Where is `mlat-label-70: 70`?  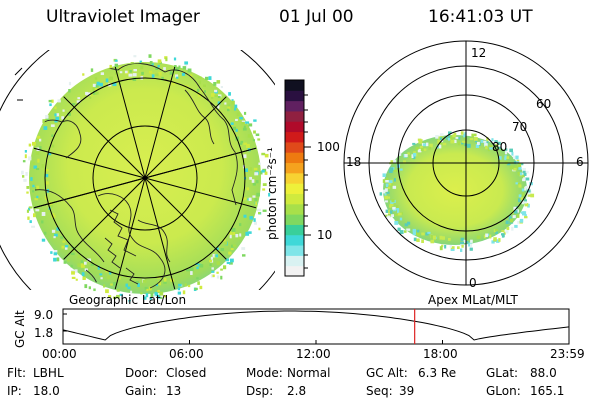
mlat-label-70: 70 is located at coordinates (520, 127).